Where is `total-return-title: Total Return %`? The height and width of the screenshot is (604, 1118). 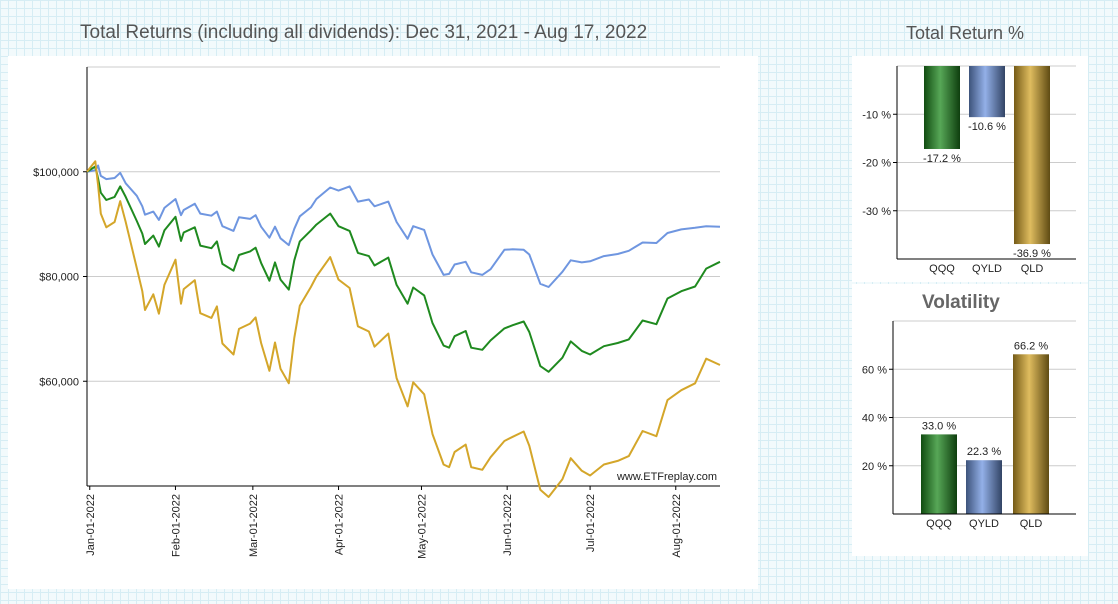 total-return-title: Total Return % is located at coordinates (965, 33).